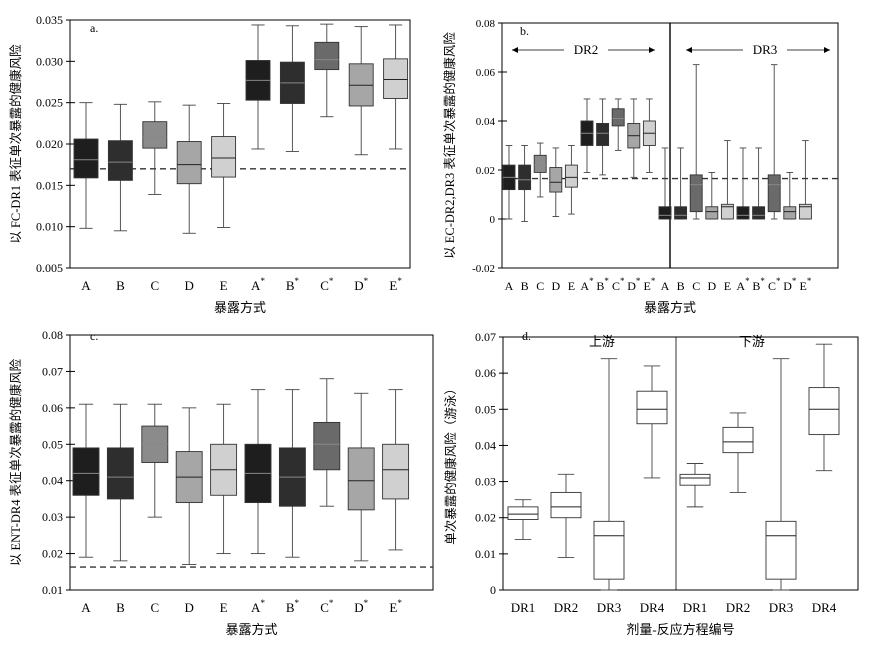 This screenshot has height=646, width=872. Describe the element at coordinates (752, 341) in the screenshot. I see `group-label: 下游` at that location.